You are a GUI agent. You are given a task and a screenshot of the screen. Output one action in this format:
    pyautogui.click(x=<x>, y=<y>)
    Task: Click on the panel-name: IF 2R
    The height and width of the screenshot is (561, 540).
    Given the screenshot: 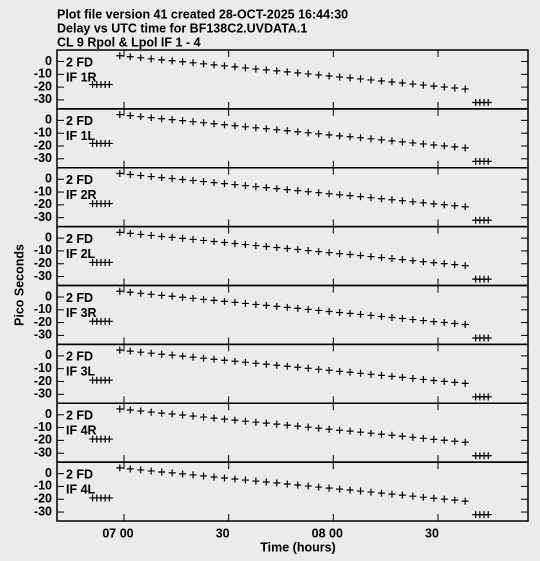 What is the action you would take?
    pyautogui.click(x=81, y=195)
    